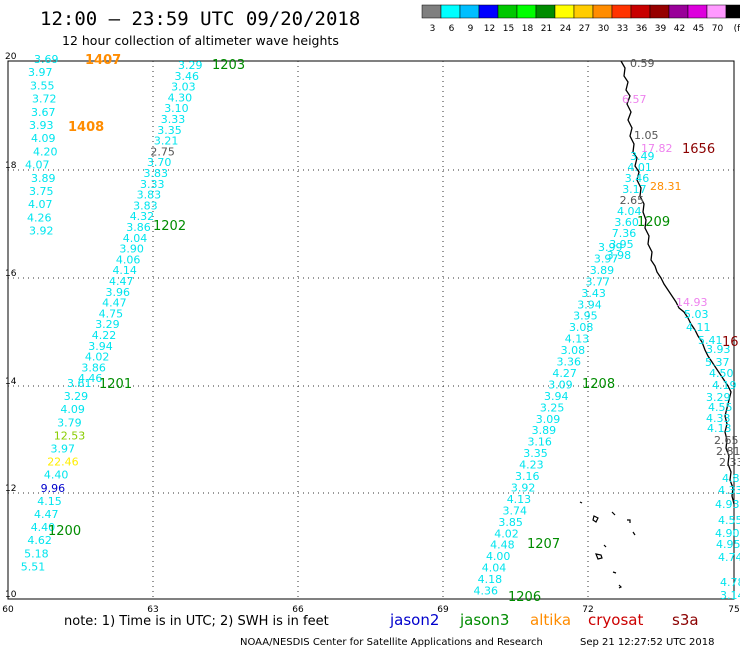 Image resolution: width=740 pixels, height=650 pixels. Describe the element at coordinates (642, 63) in the screenshot. I see `swh-value: 0.59` at that location.